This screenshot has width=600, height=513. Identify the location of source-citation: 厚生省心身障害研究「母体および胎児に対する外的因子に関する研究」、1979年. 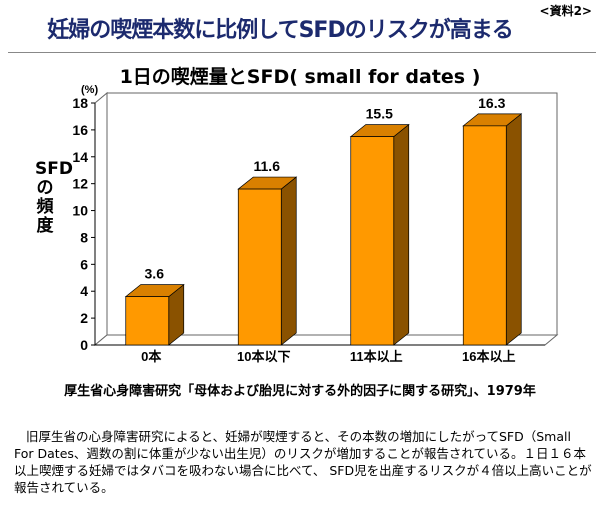
(300, 391).